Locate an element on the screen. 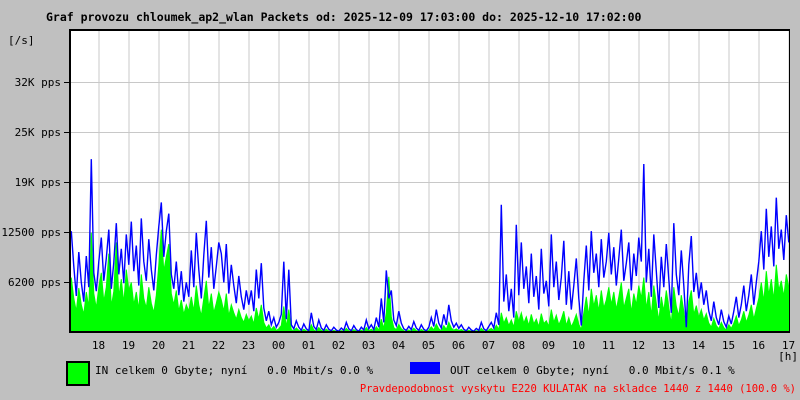 This screenshot has width=800, height=400. x-tick-label: 03 is located at coordinates (368, 345).